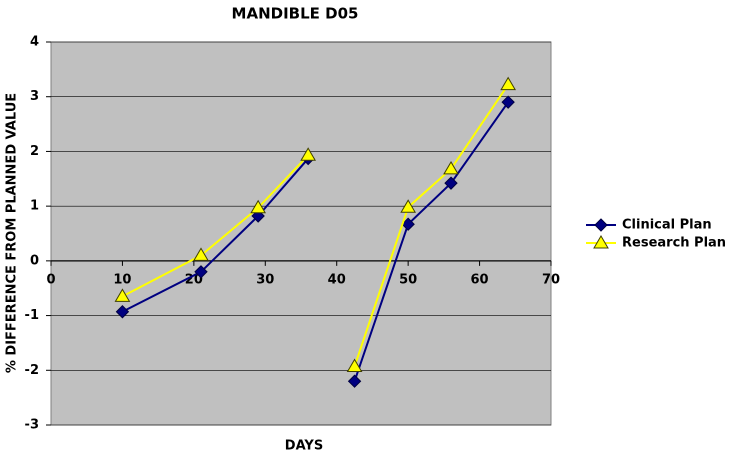 The width and height of the screenshot is (729, 456). Describe the element at coordinates (32, 315) in the screenshot. I see `y-tick-label: -1` at that location.